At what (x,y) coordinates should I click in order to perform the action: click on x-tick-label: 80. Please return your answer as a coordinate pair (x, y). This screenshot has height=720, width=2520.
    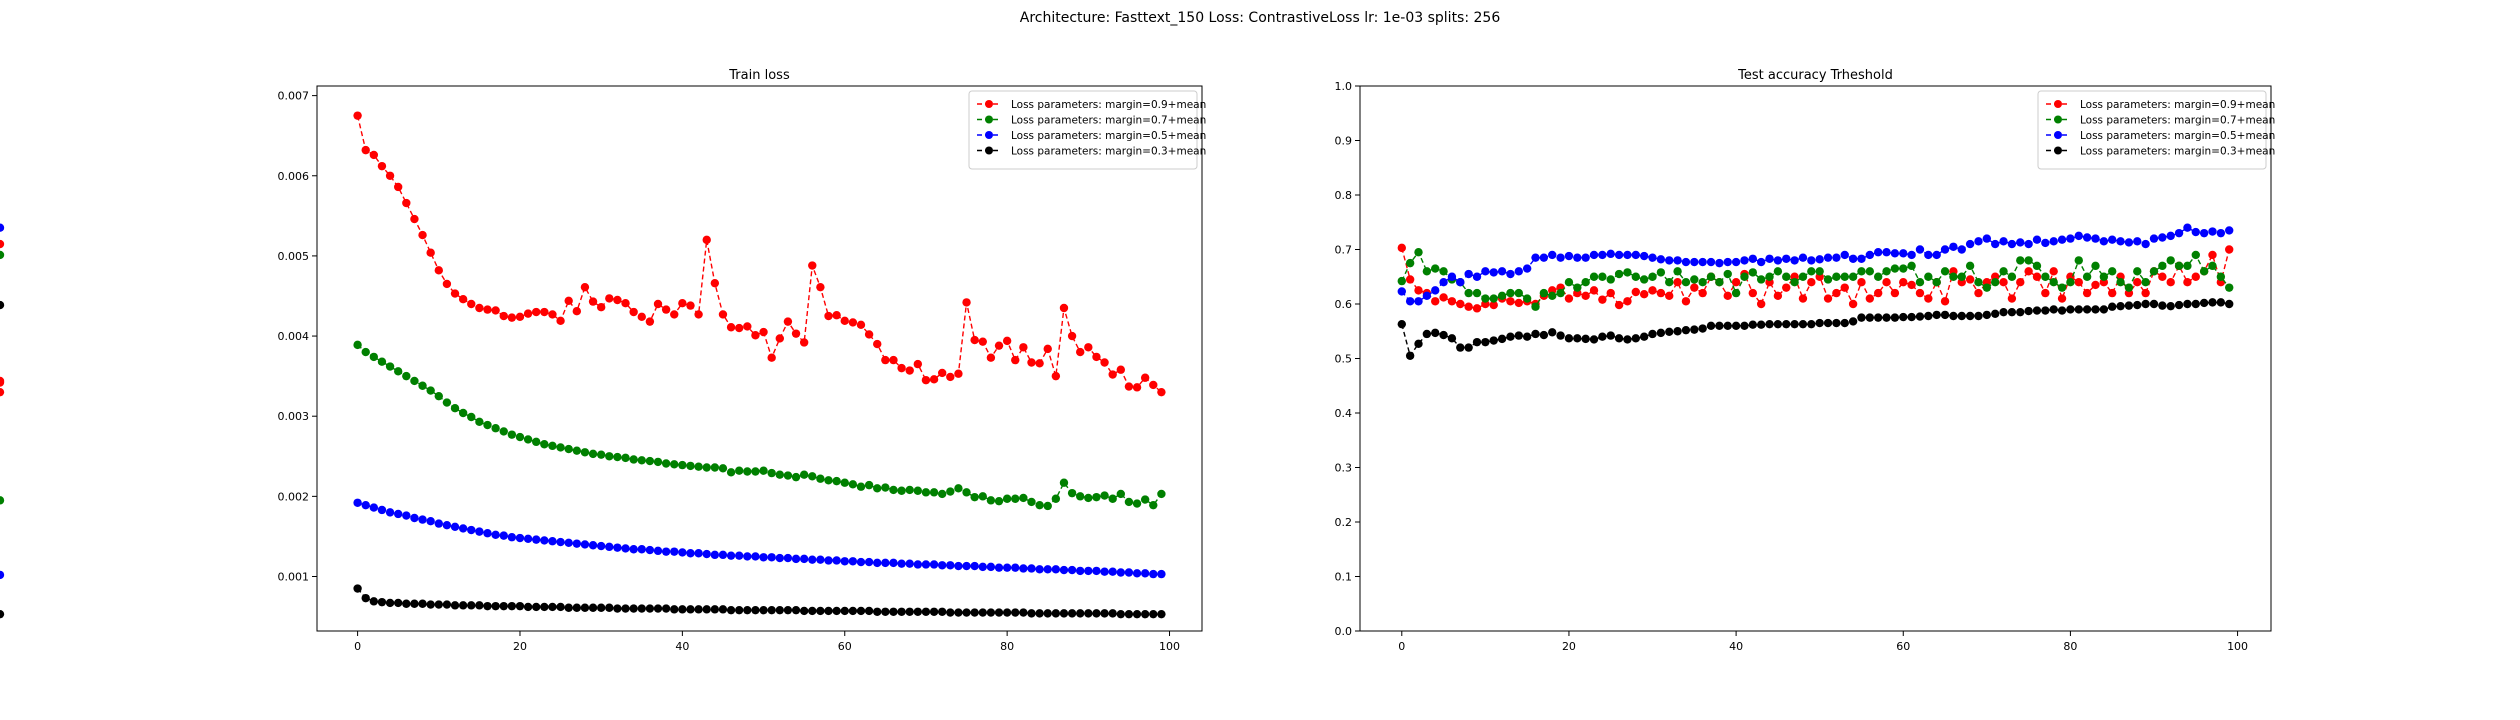
    Looking at the image, I should click on (1007, 646).